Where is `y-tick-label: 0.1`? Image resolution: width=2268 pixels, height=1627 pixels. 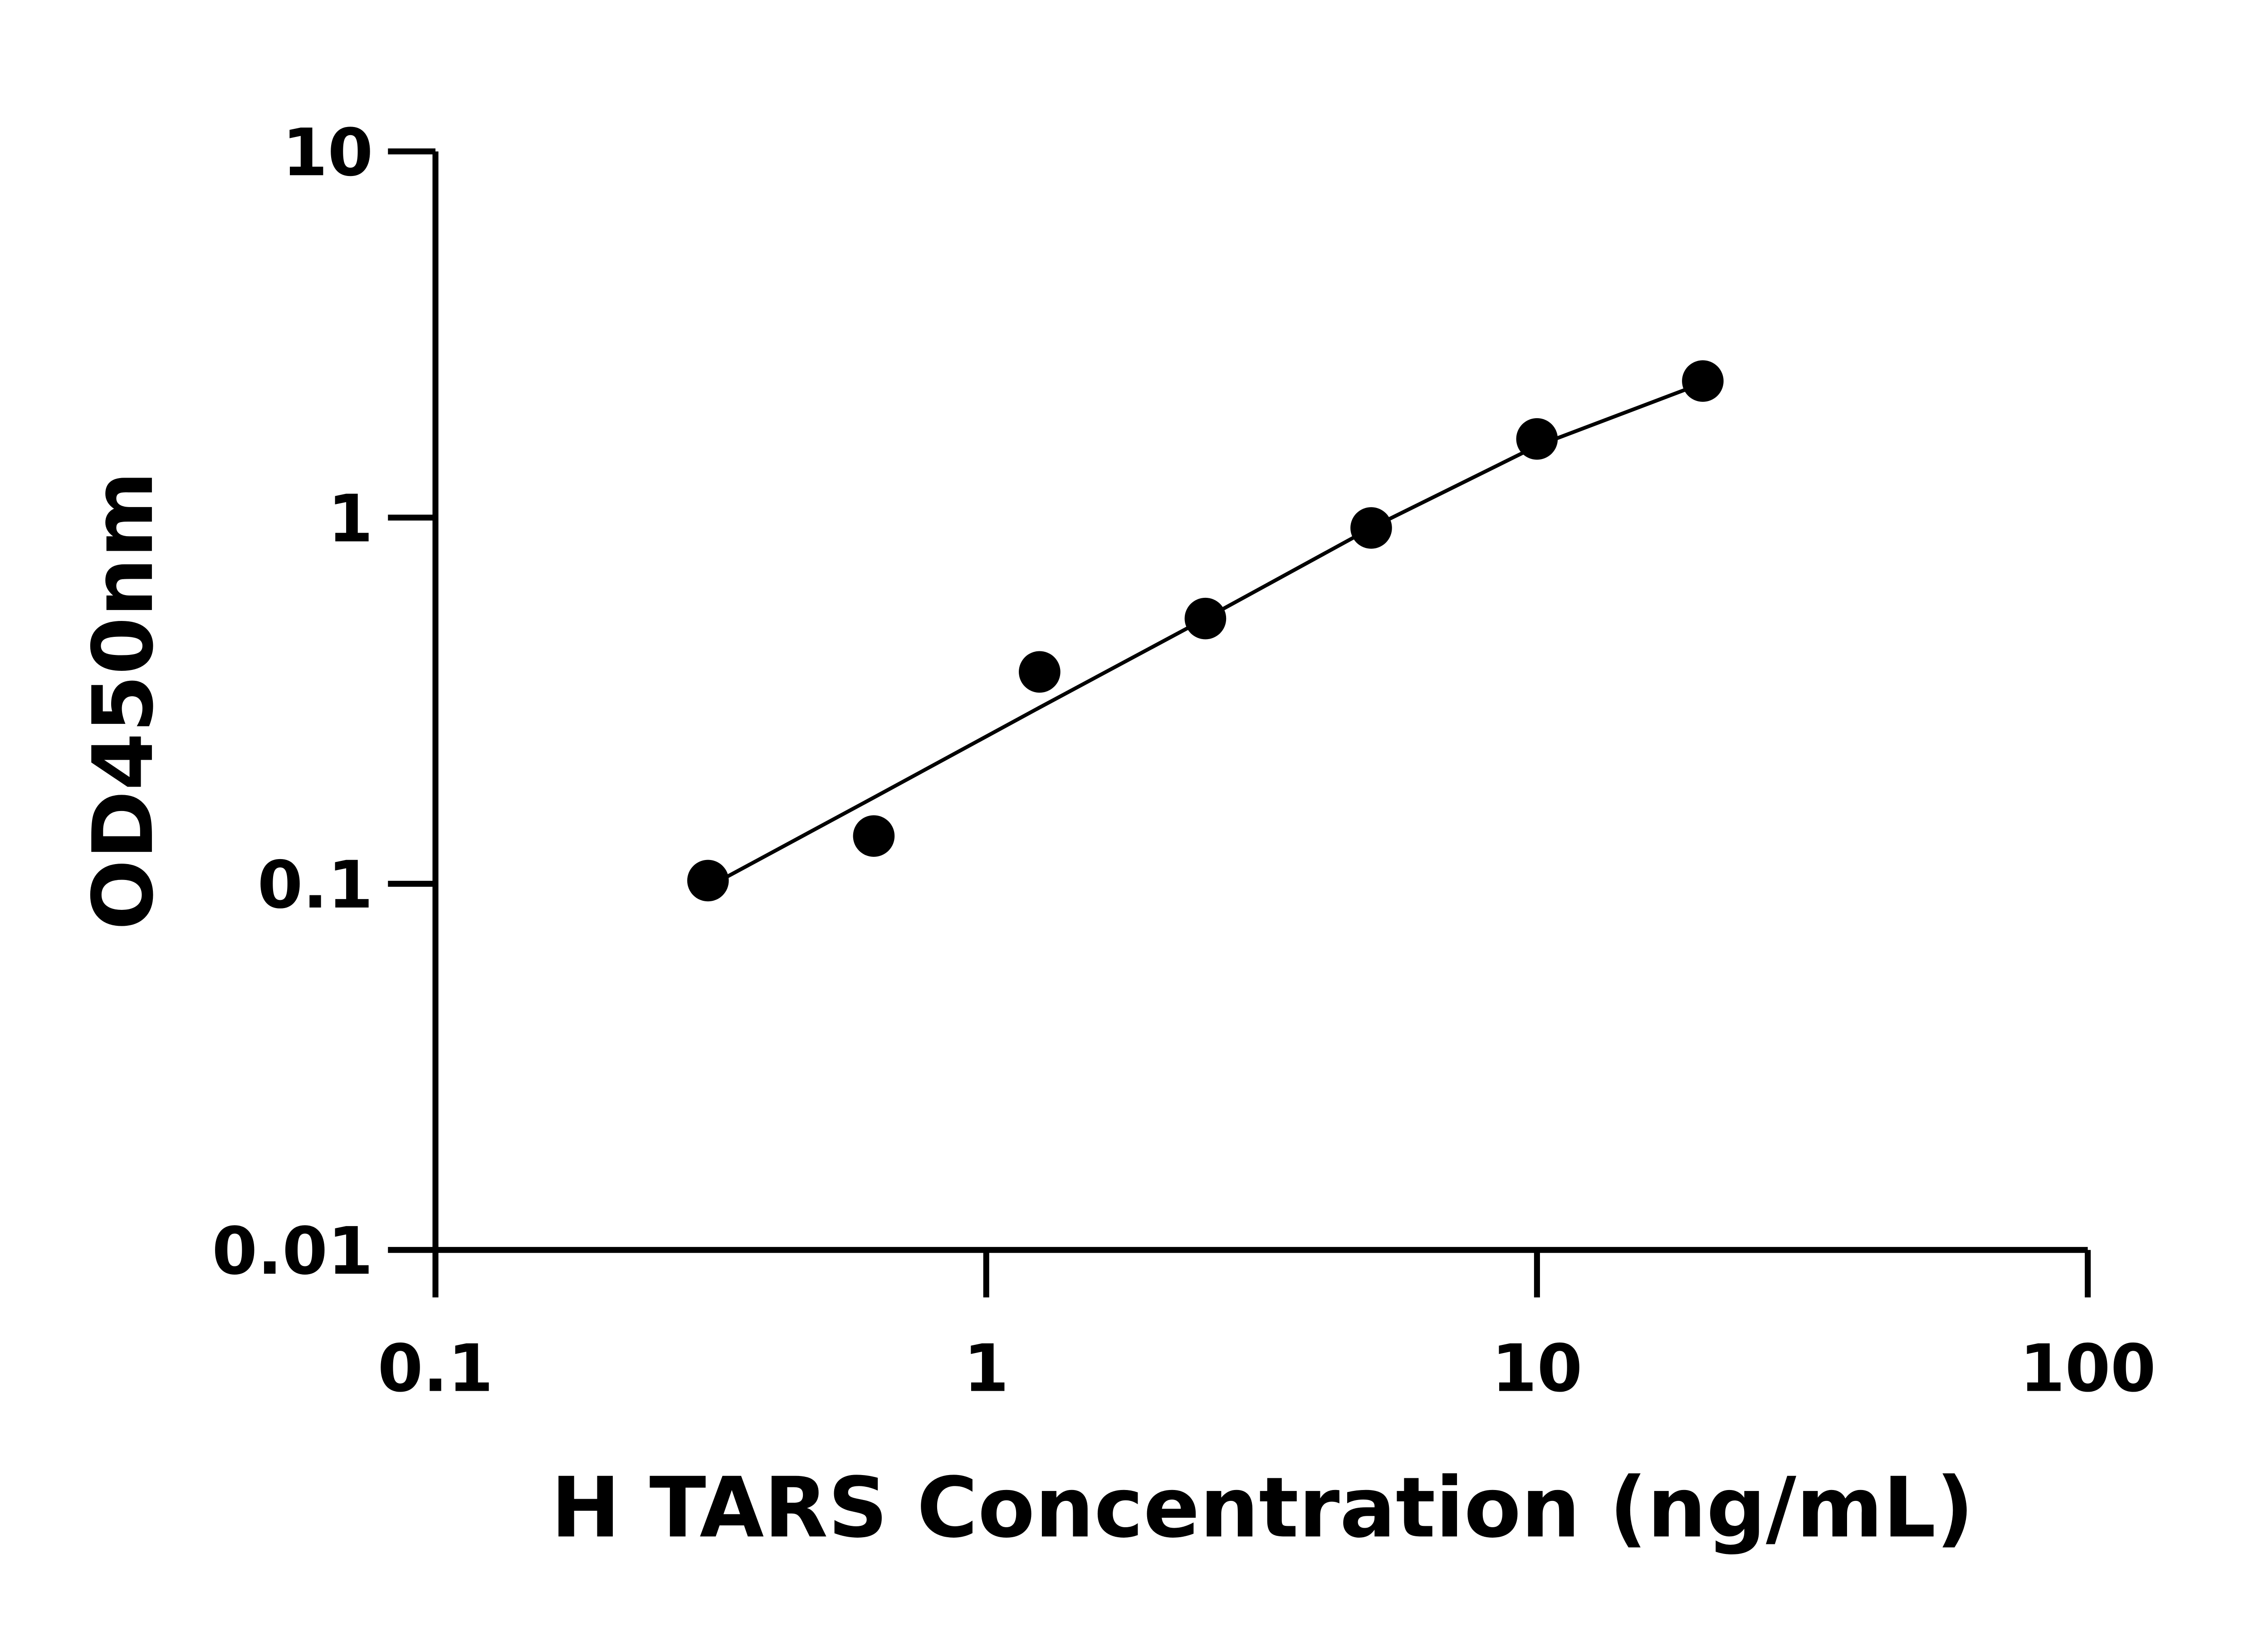 y-tick-label: 0.1 is located at coordinates (315, 885).